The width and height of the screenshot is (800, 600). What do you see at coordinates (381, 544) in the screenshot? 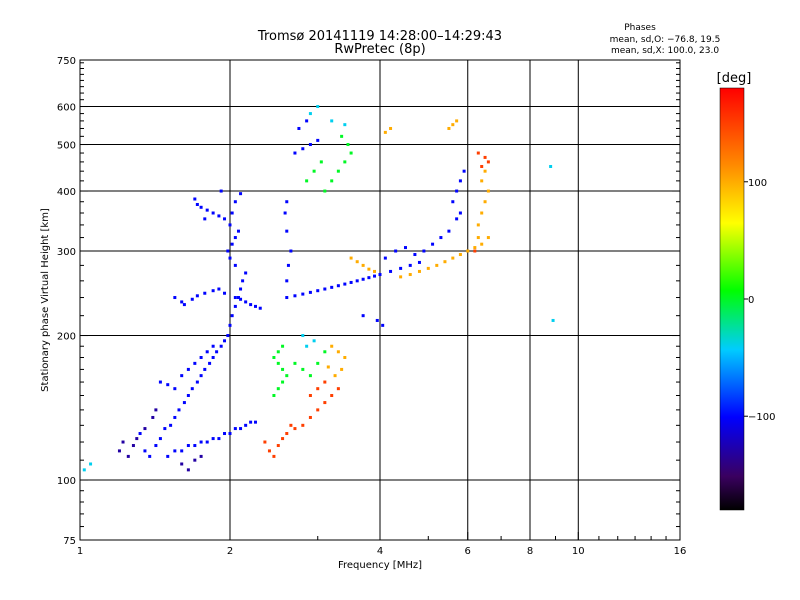
I see `x-axis-ticks: 1 2 4 6 8 10 16` at bounding box center [381, 544].